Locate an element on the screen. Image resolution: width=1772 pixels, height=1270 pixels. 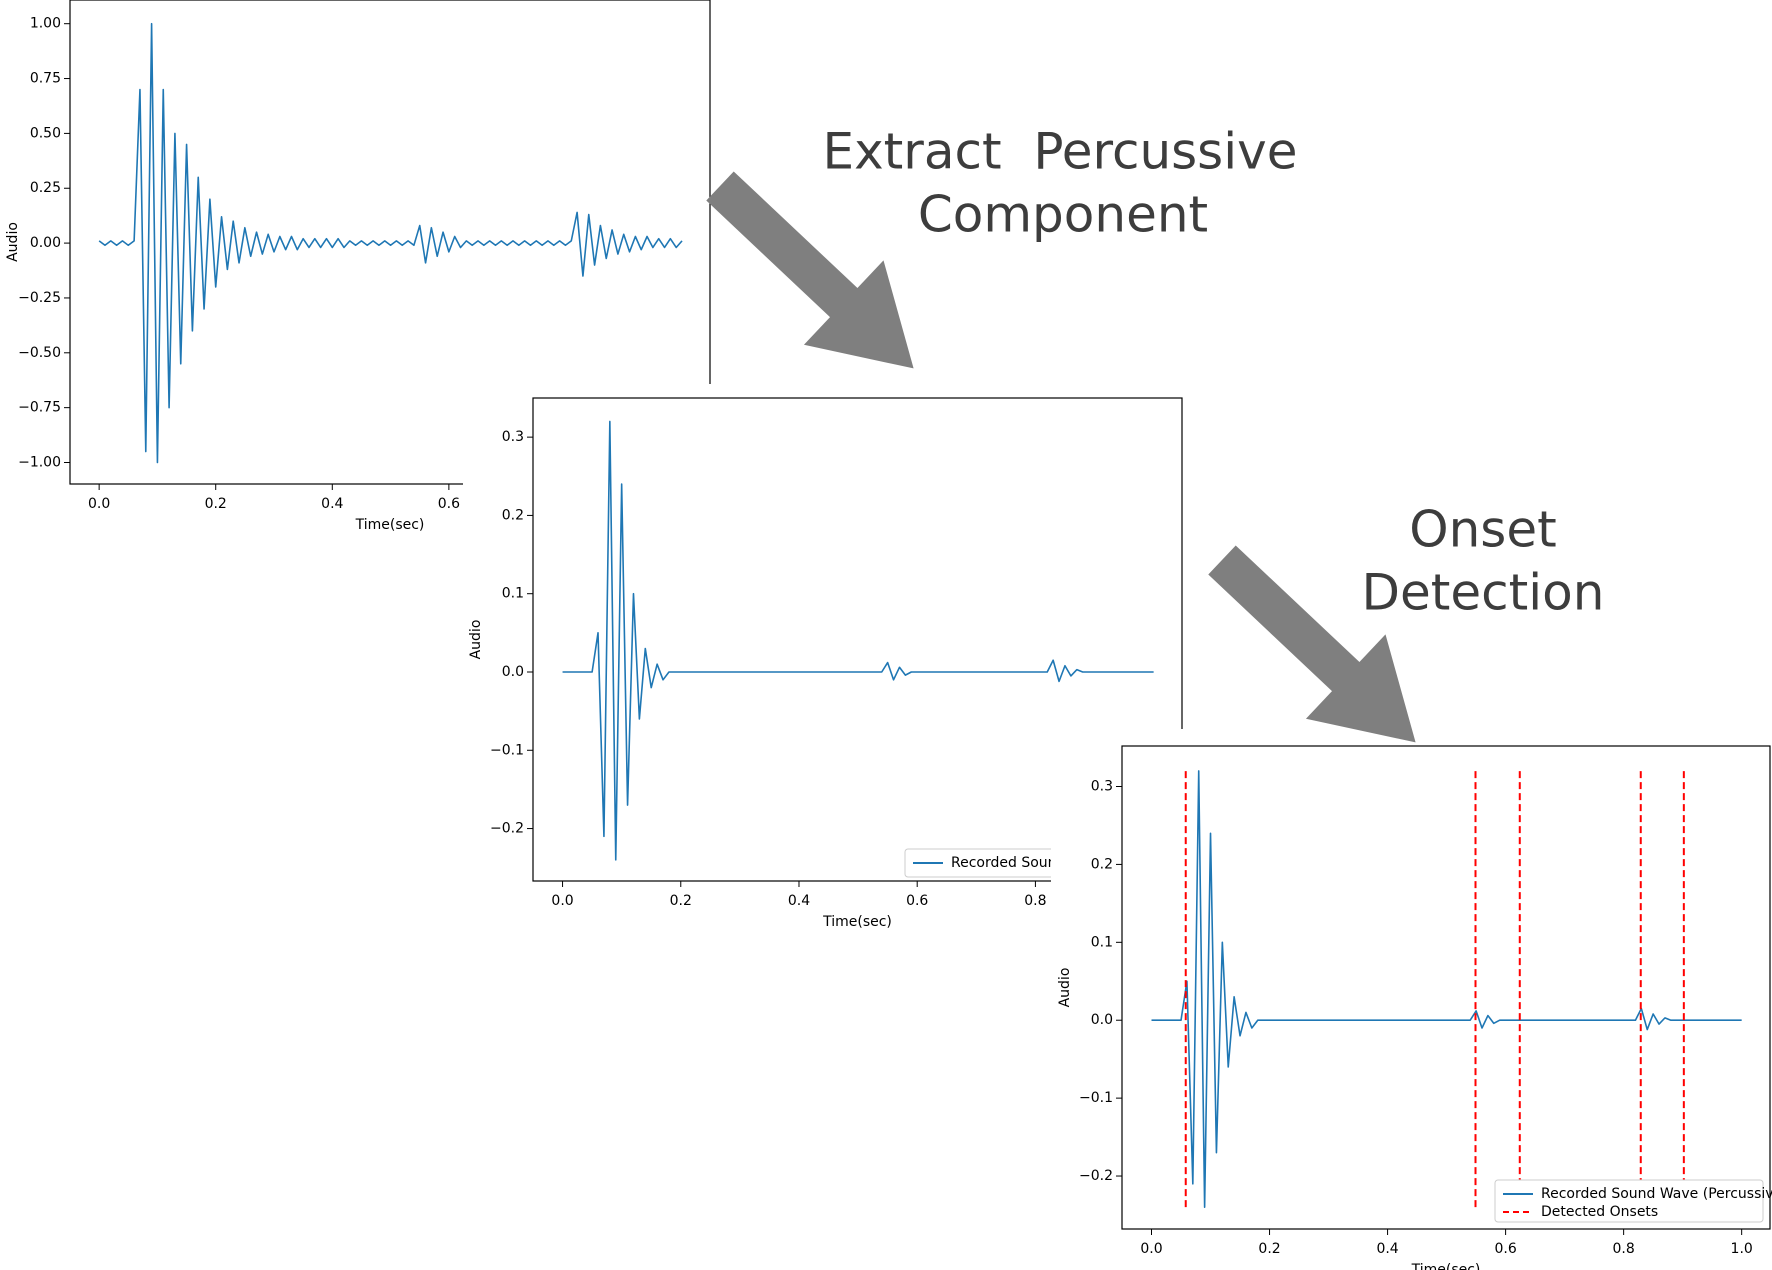
y-tick-label: 0.50 is located at coordinates (45, 133).